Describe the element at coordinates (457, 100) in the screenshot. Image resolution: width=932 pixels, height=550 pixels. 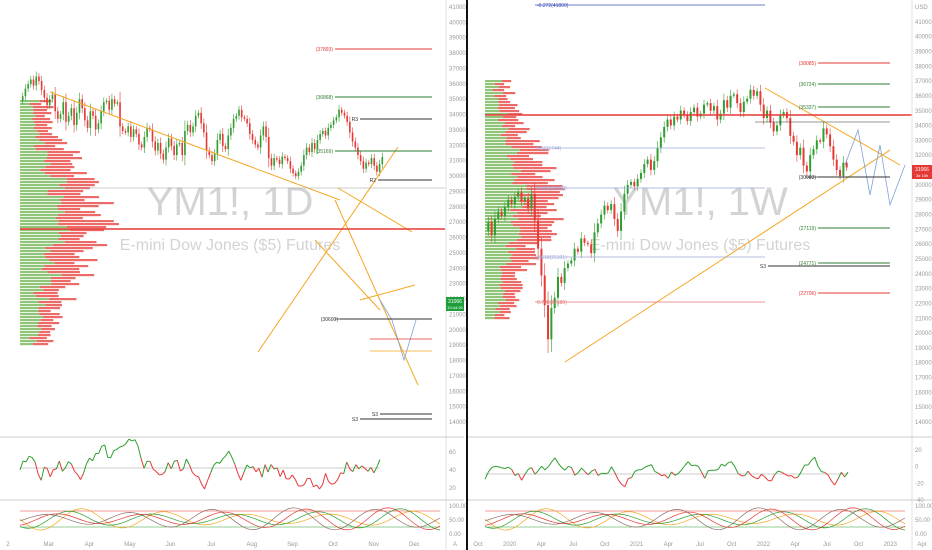
I see `left-y-tick: 35000` at that location.